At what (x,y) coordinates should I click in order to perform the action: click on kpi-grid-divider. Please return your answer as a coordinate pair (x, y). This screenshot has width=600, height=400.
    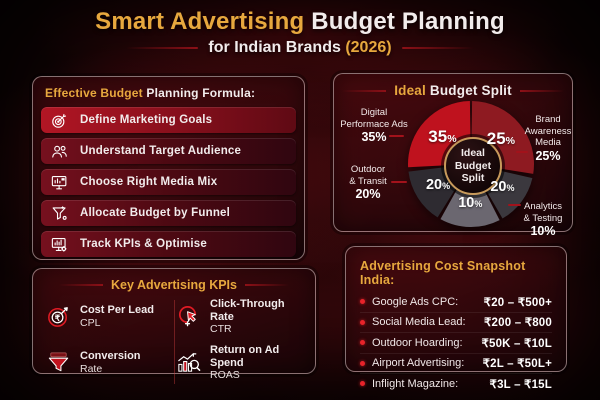
    Looking at the image, I should click on (174, 342).